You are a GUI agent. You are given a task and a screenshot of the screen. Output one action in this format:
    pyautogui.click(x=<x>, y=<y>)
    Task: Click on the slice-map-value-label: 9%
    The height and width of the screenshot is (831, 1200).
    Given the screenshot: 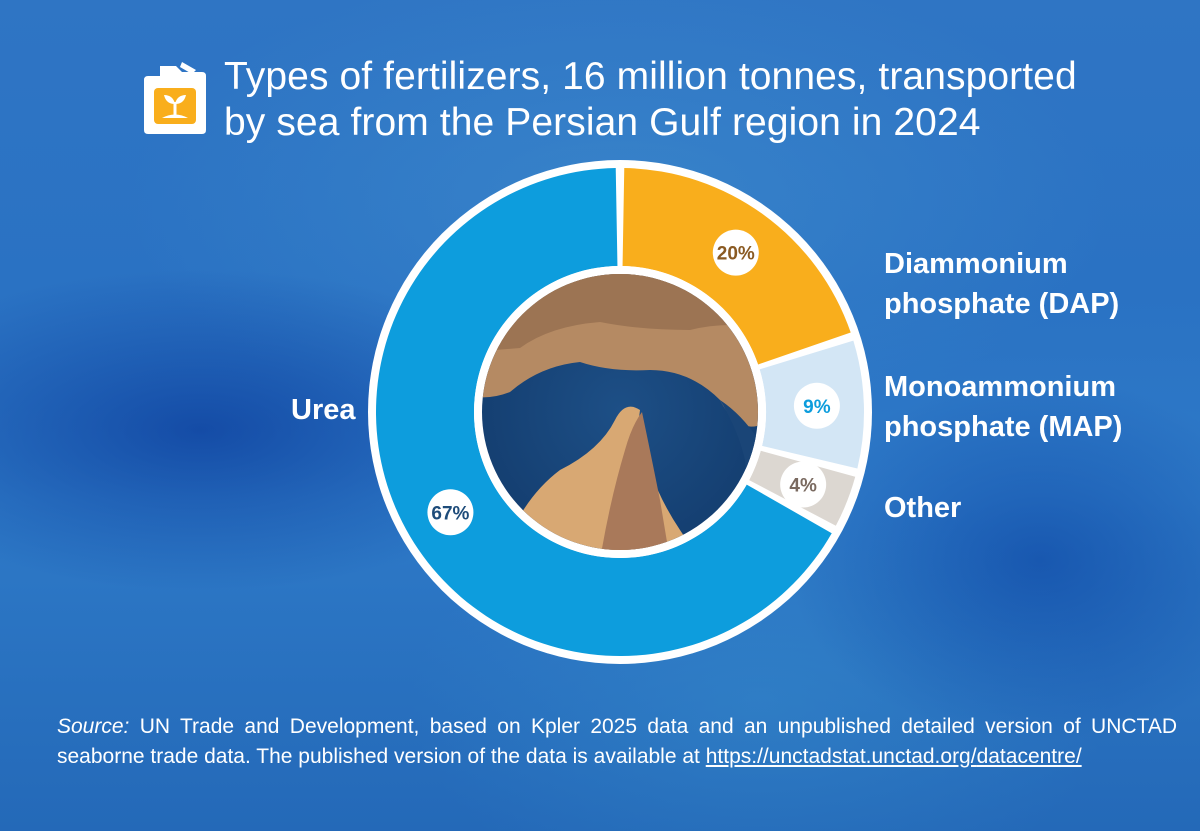 What is the action you would take?
    pyautogui.click(x=817, y=407)
    